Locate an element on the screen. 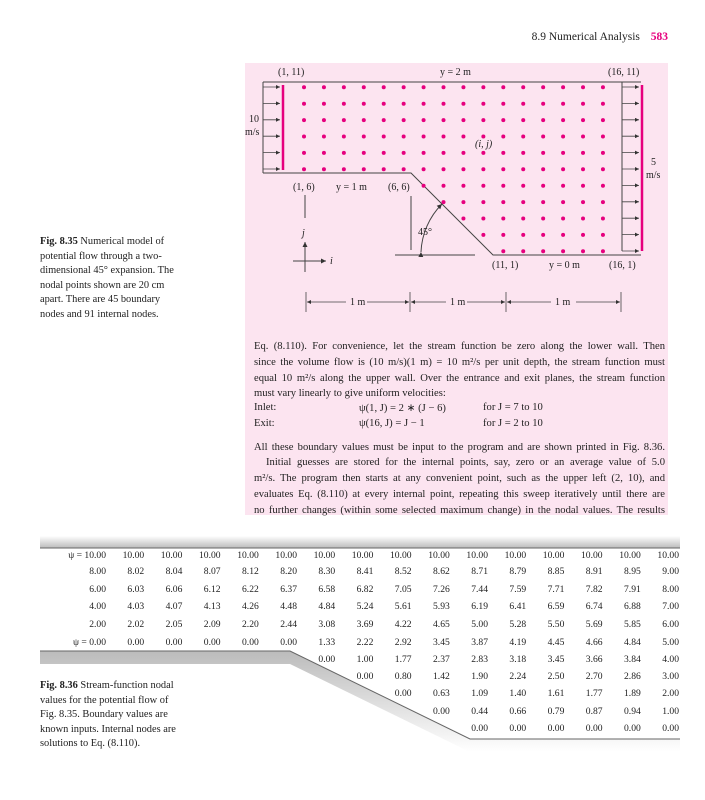  table-cell: 8.12 is located at coordinates (250, 571).